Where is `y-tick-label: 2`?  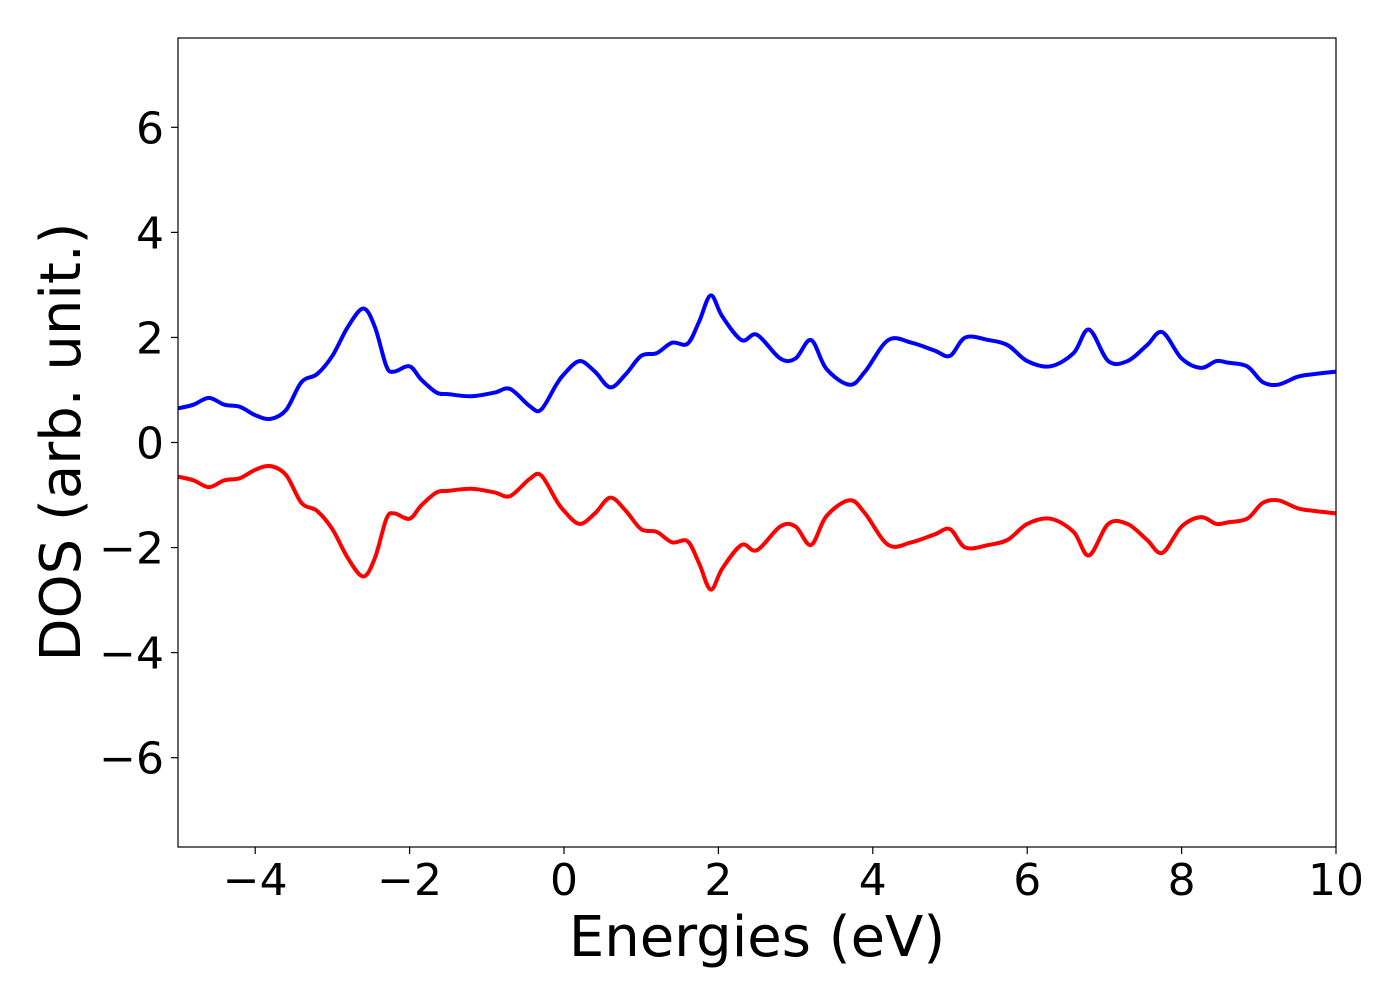
y-tick-label: 2 is located at coordinates (150, 338).